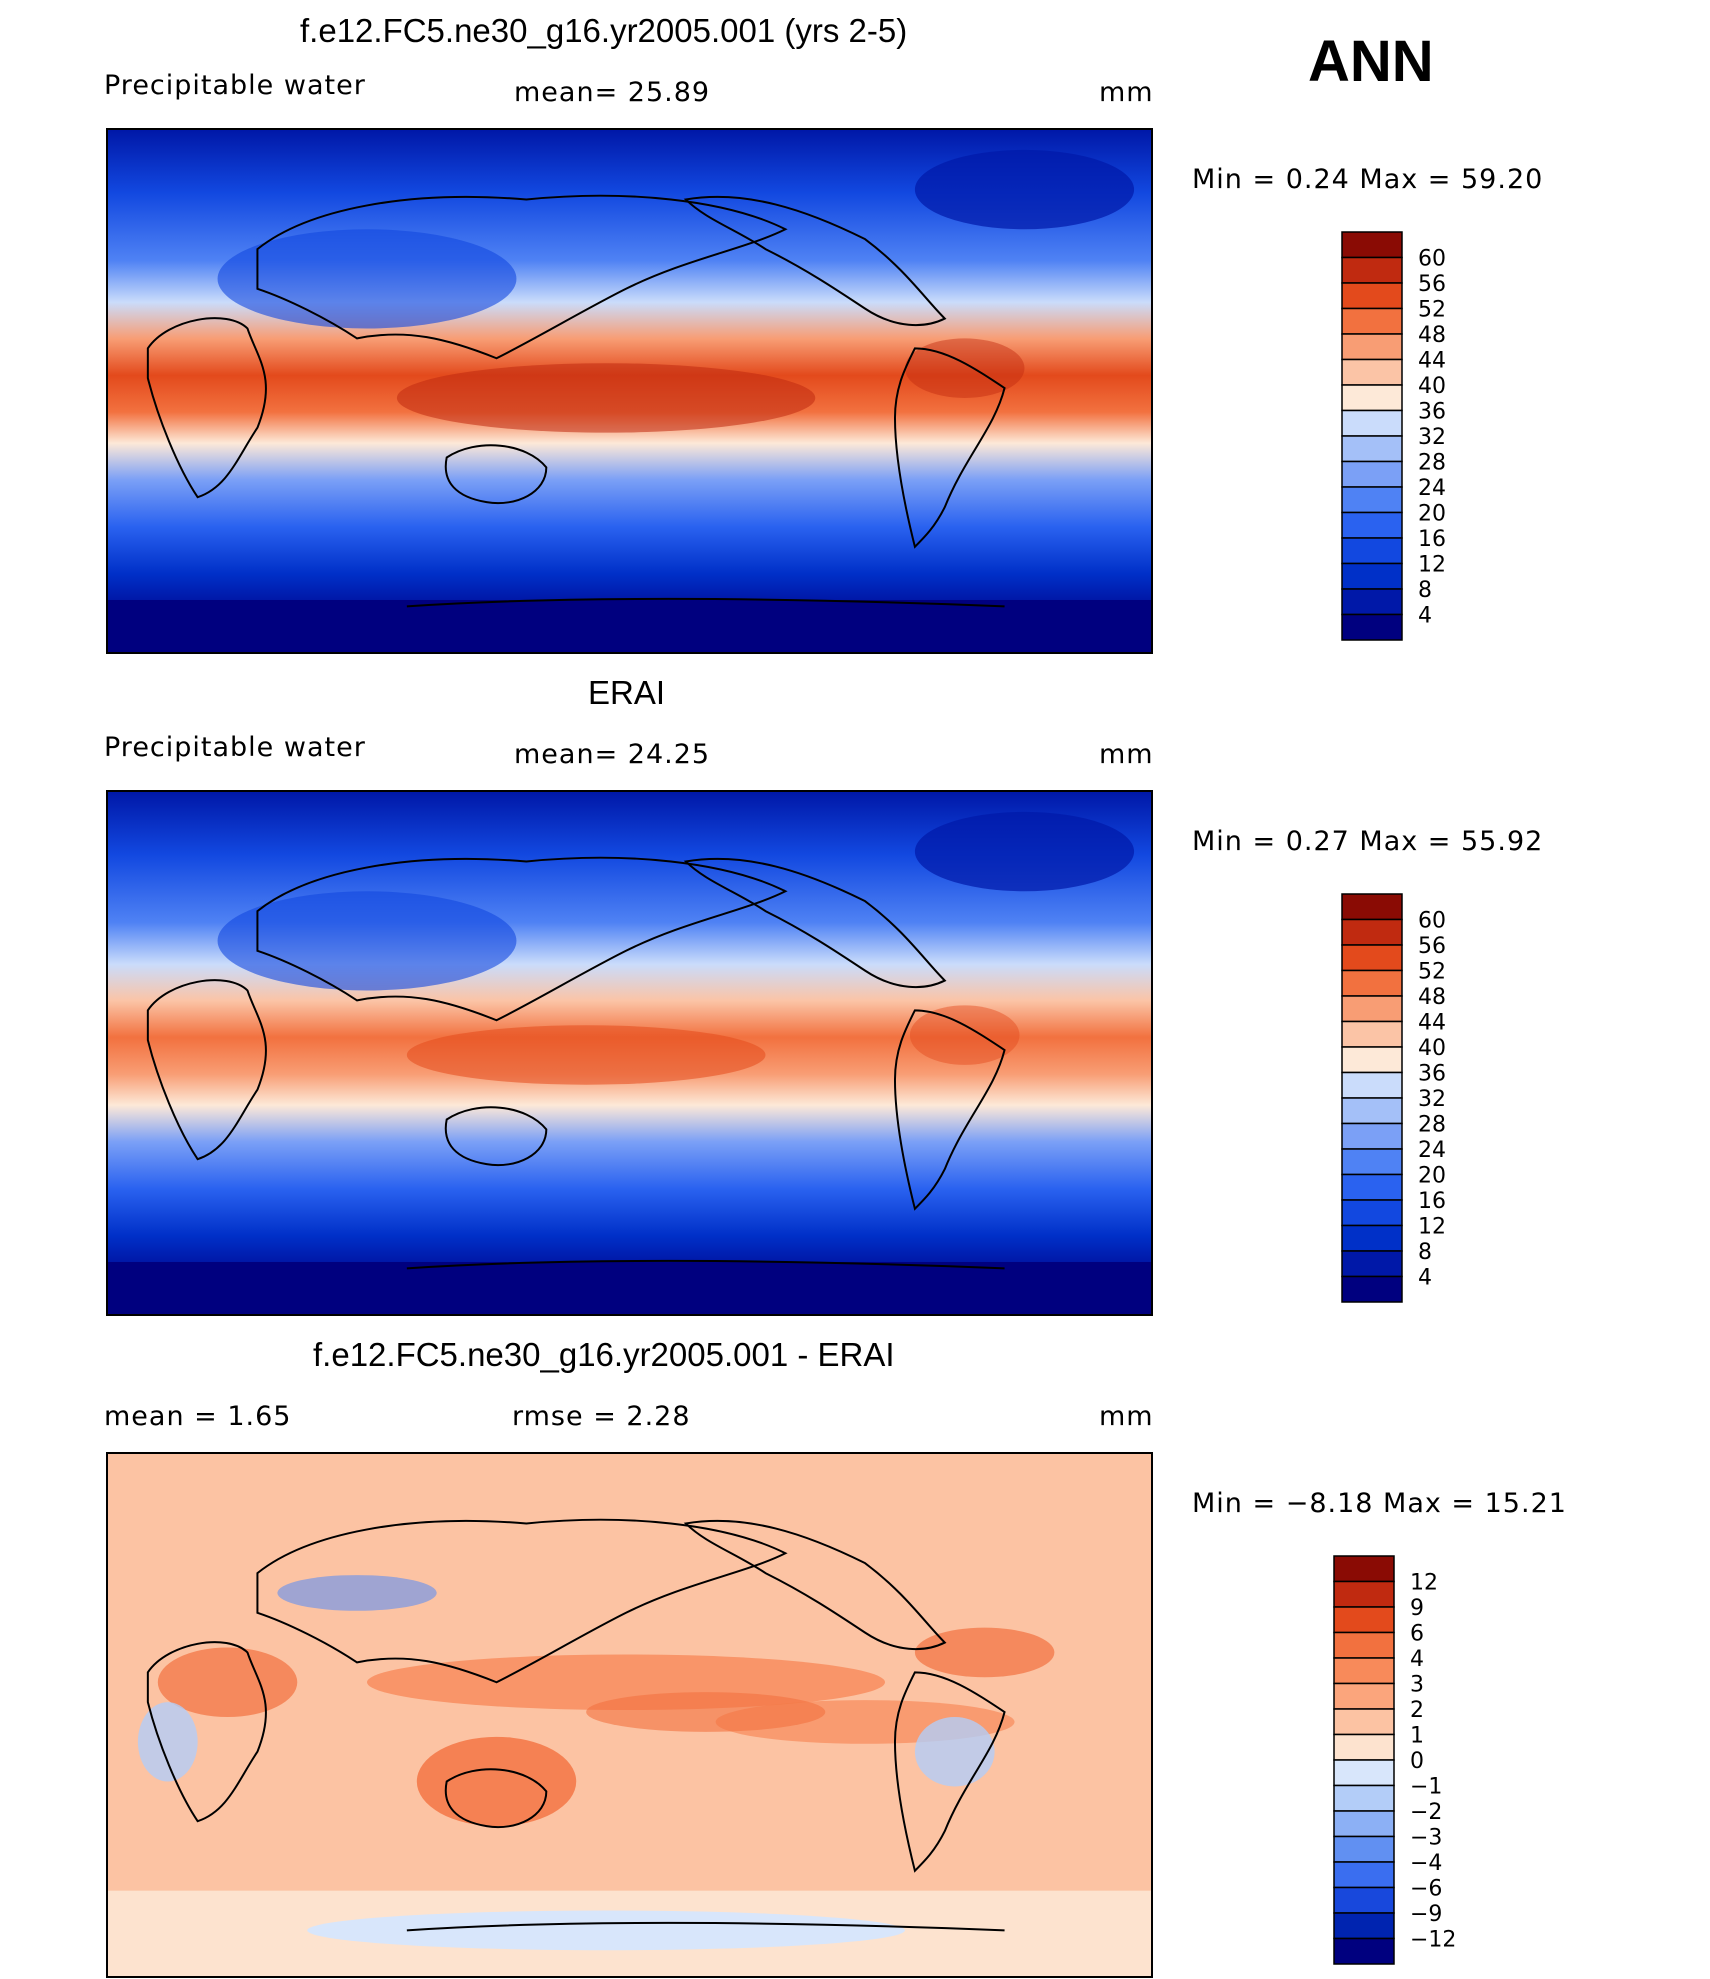  Describe the element at coordinates (1426, 1889) in the screenshot. I see `colorbar-tick-label: −6` at that location.